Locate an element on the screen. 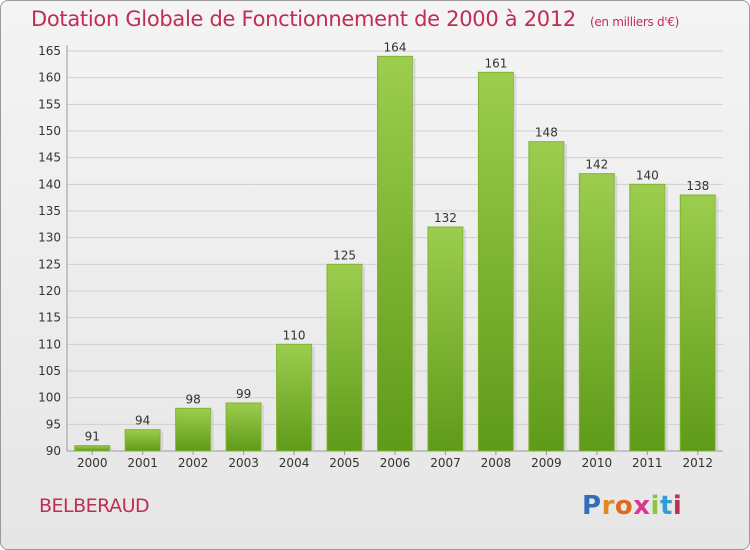 The height and width of the screenshot is (550, 750). logo-letter: t is located at coordinates (666, 506).